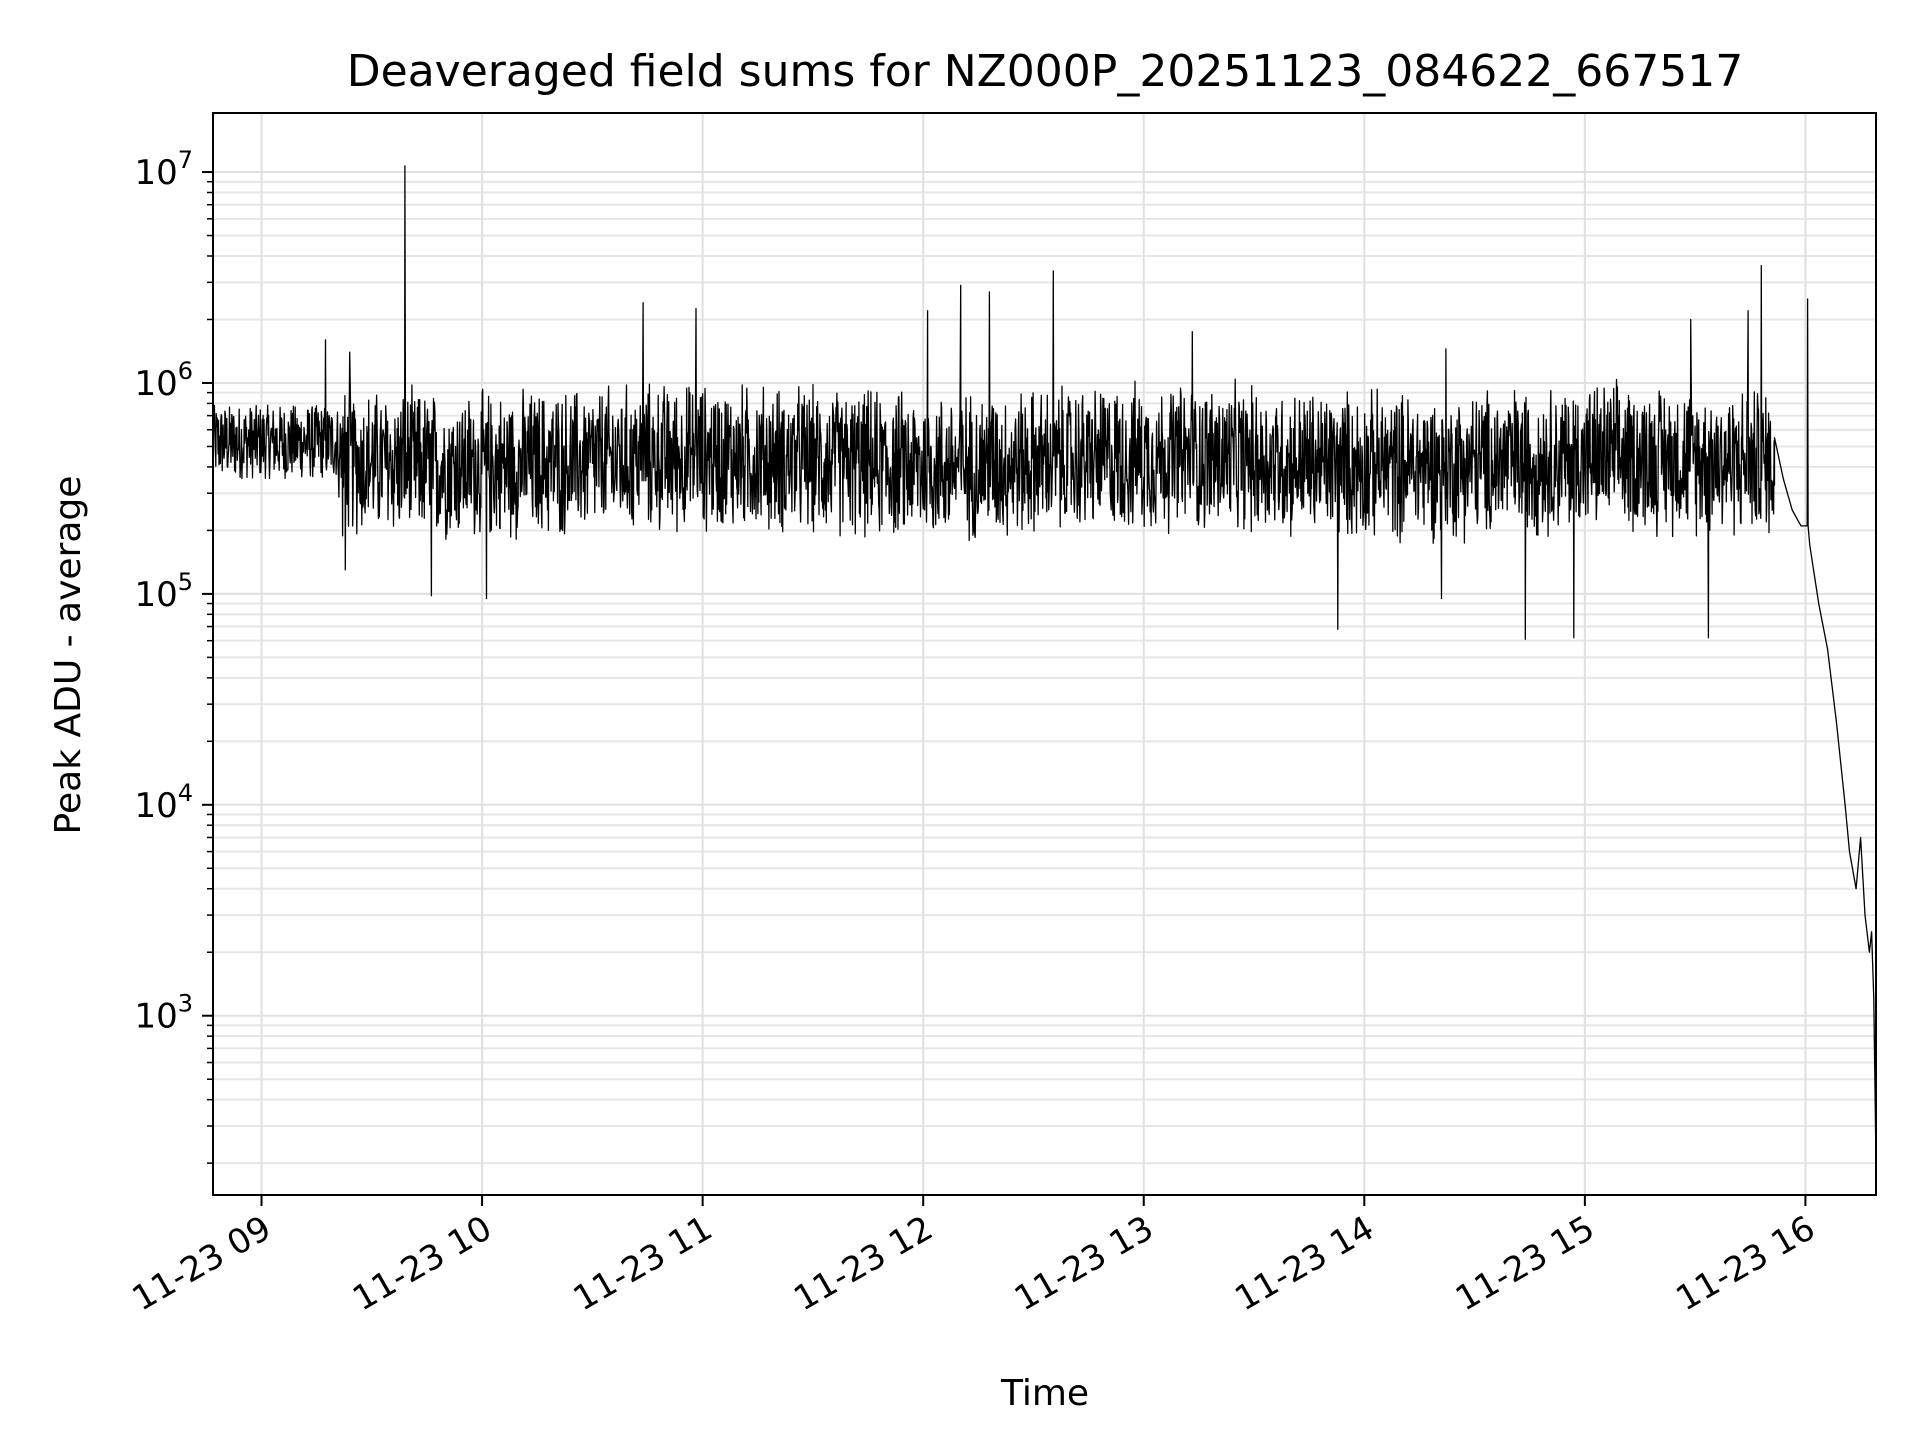  I want to click on y-tick-label: 10³, so click(163, 1013).